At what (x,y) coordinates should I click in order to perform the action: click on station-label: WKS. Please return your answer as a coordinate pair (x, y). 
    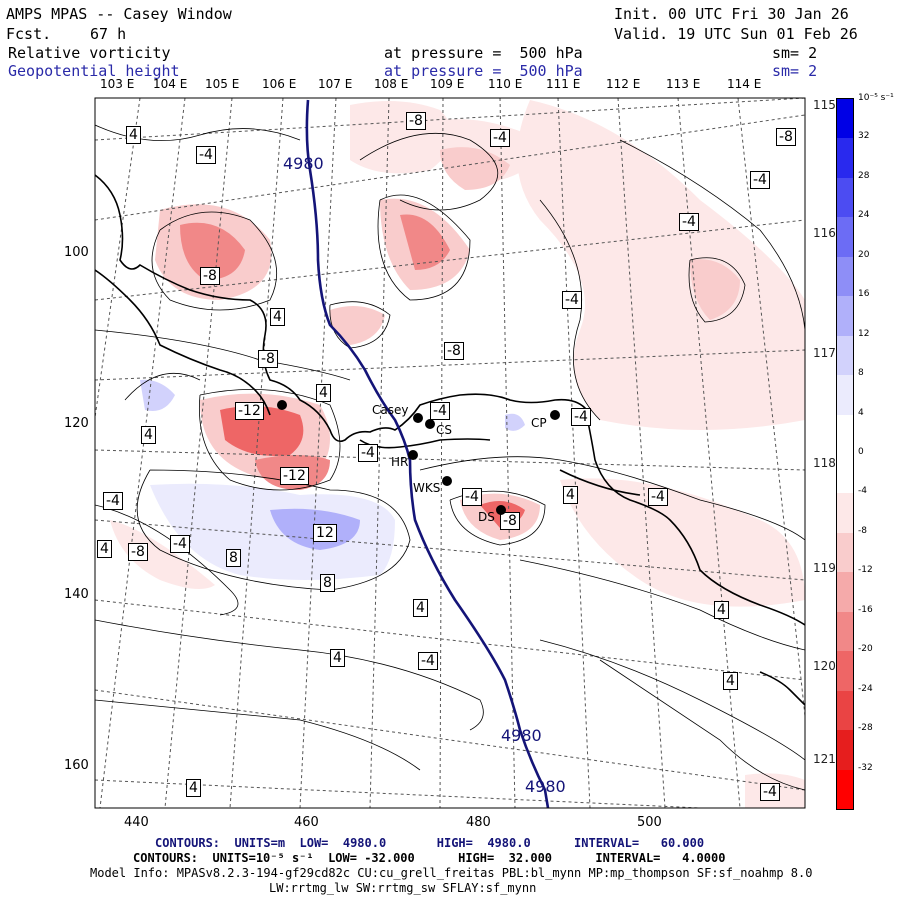
    Looking at the image, I should click on (427, 488).